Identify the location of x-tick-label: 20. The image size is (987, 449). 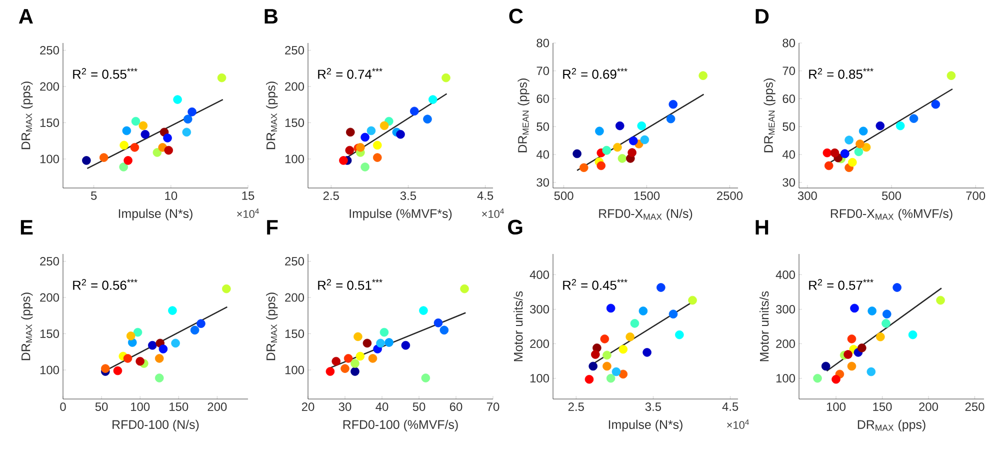
(308, 406).